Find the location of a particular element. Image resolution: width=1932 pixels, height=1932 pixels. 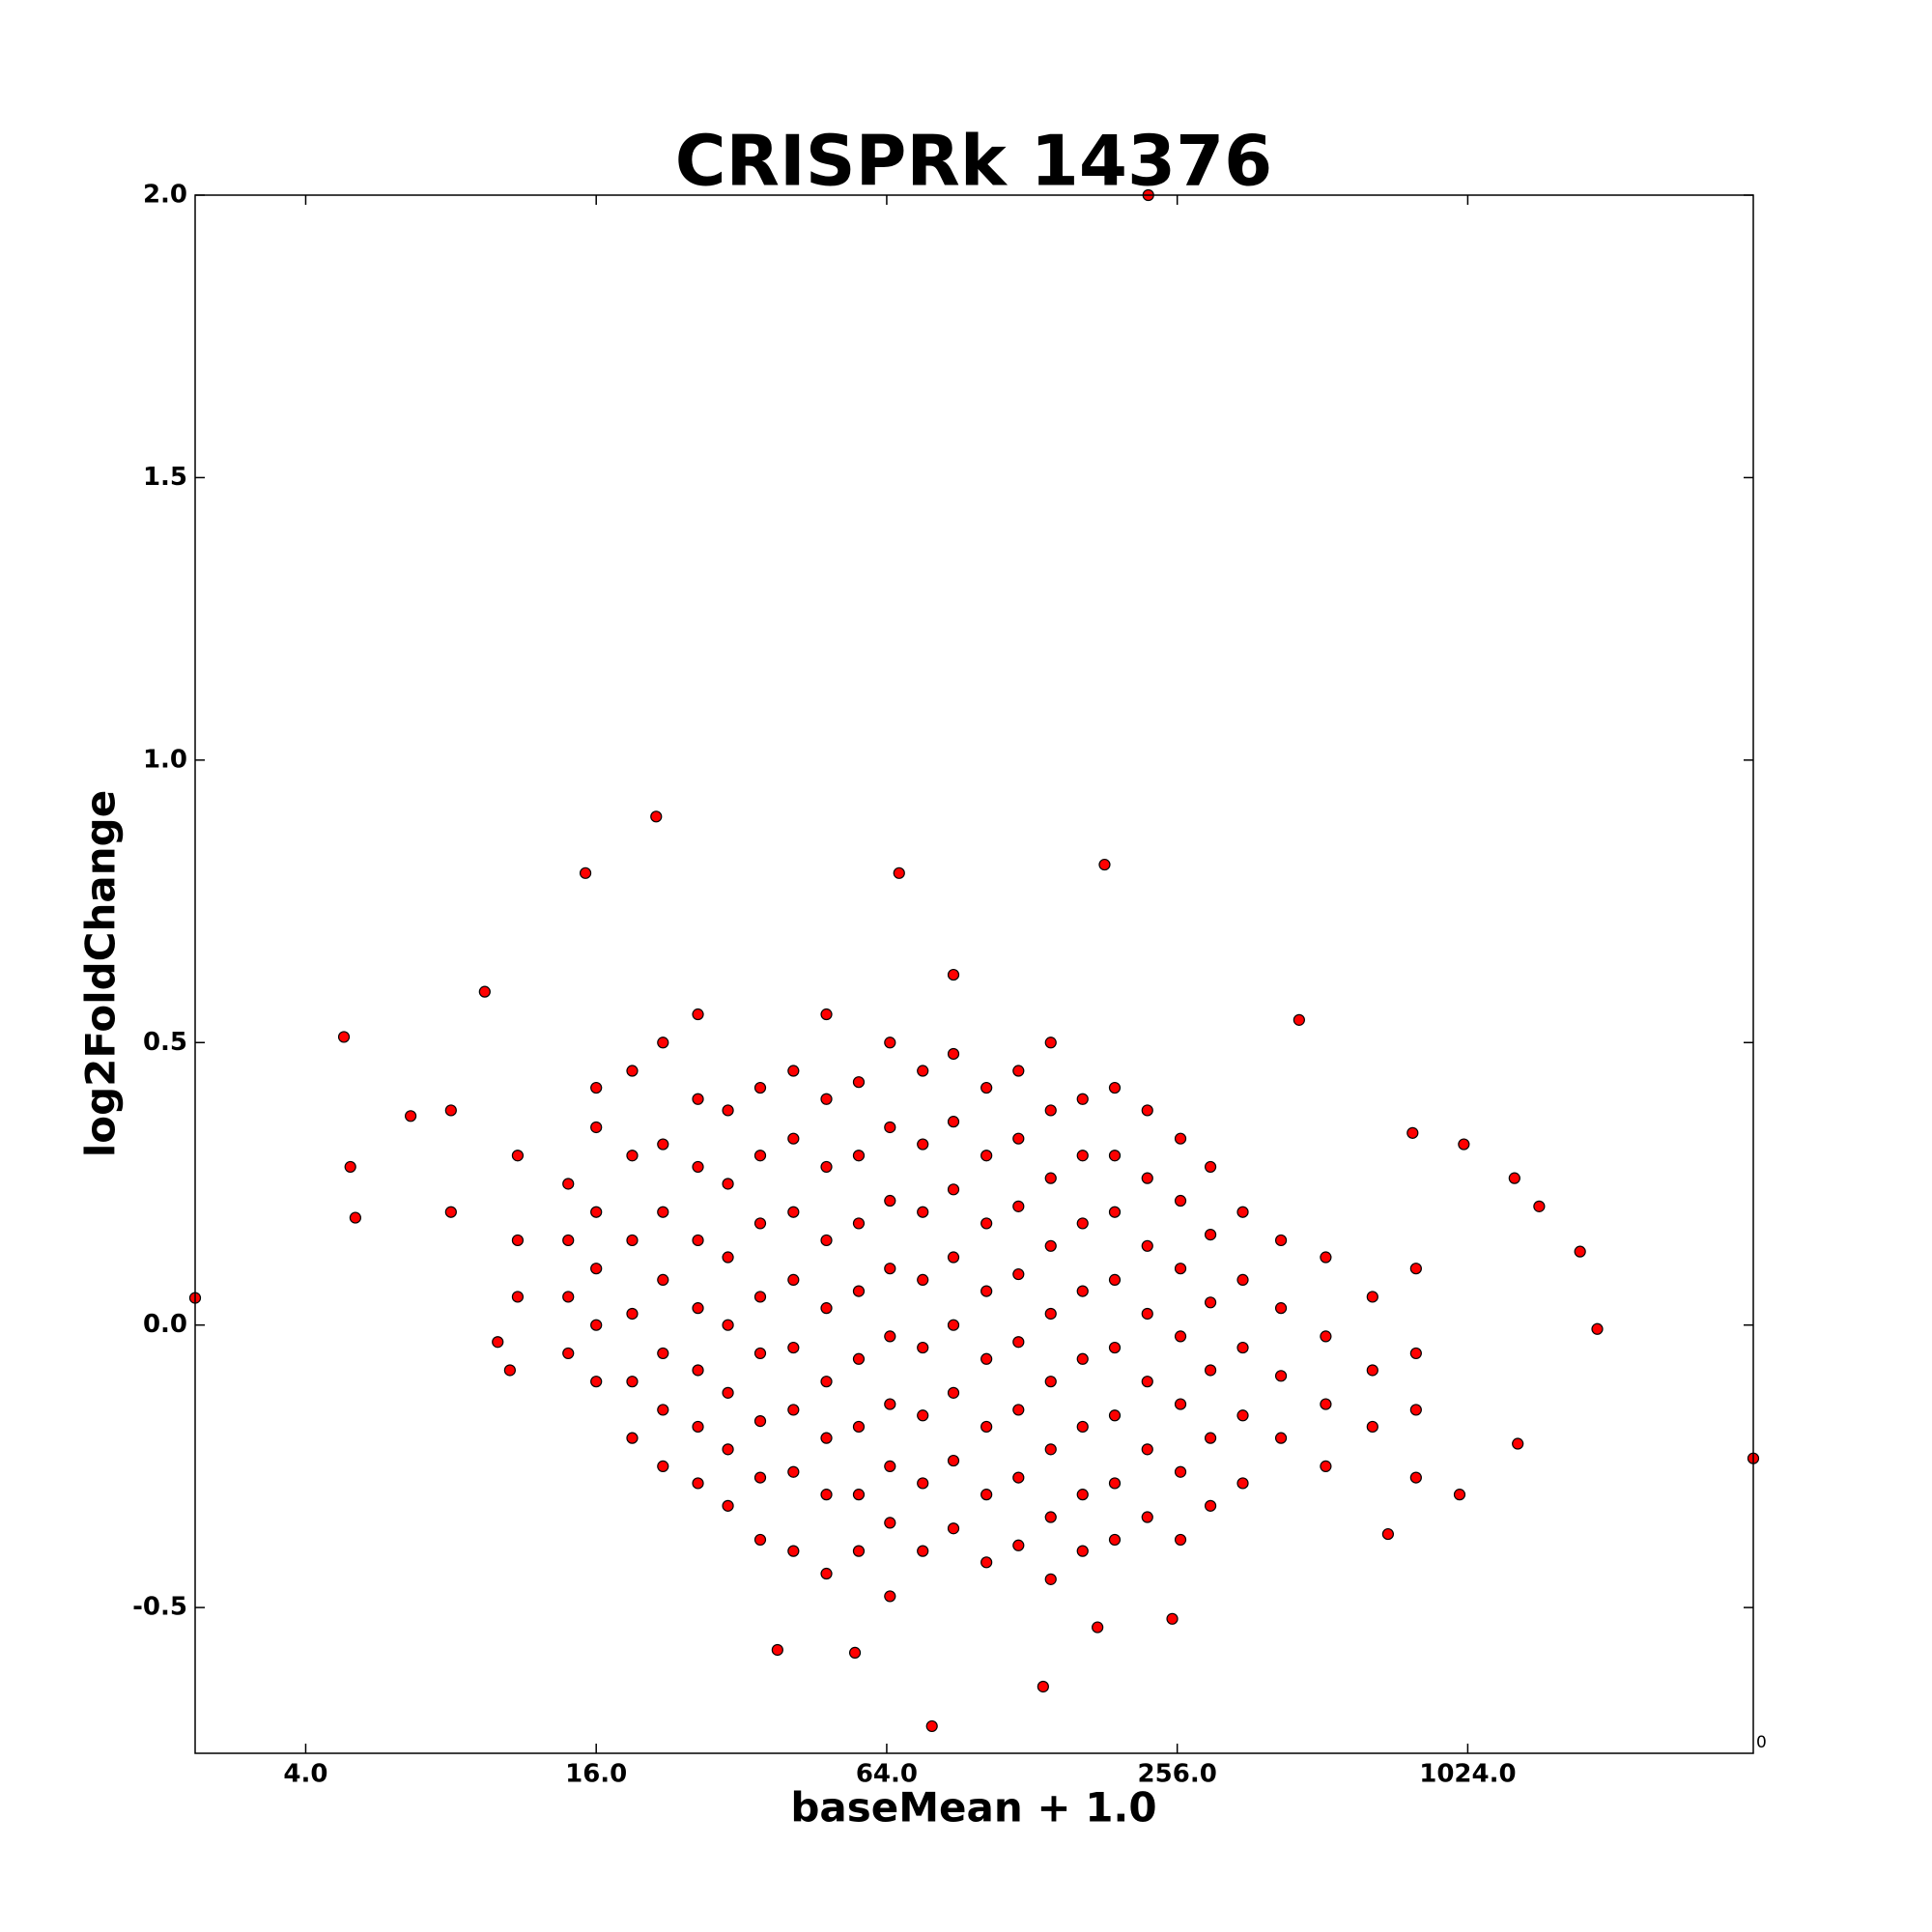

y-tick-label: -0.5 is located at coordinates (159, 1607).